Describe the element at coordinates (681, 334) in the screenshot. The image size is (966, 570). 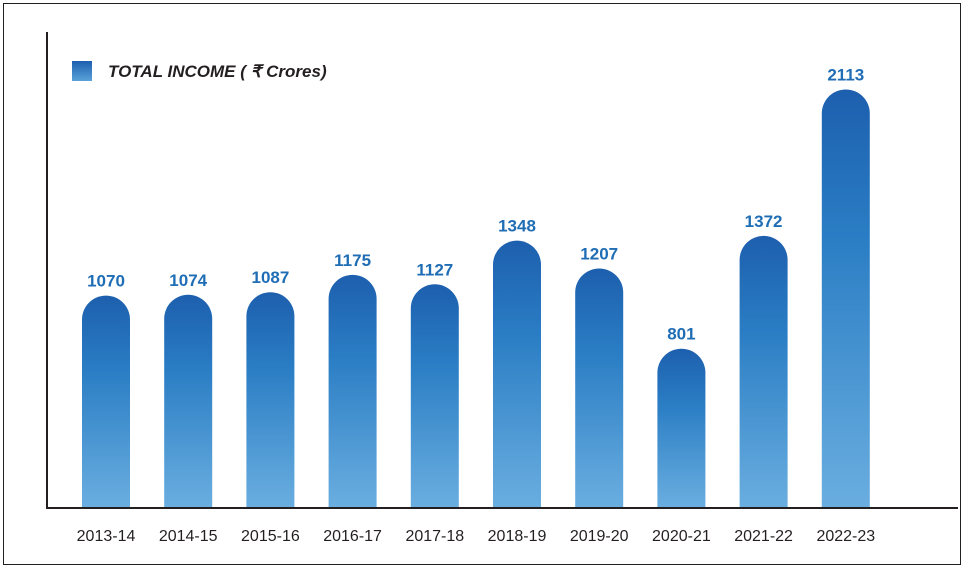
I see `value-label-2020-21: 801` at that location.